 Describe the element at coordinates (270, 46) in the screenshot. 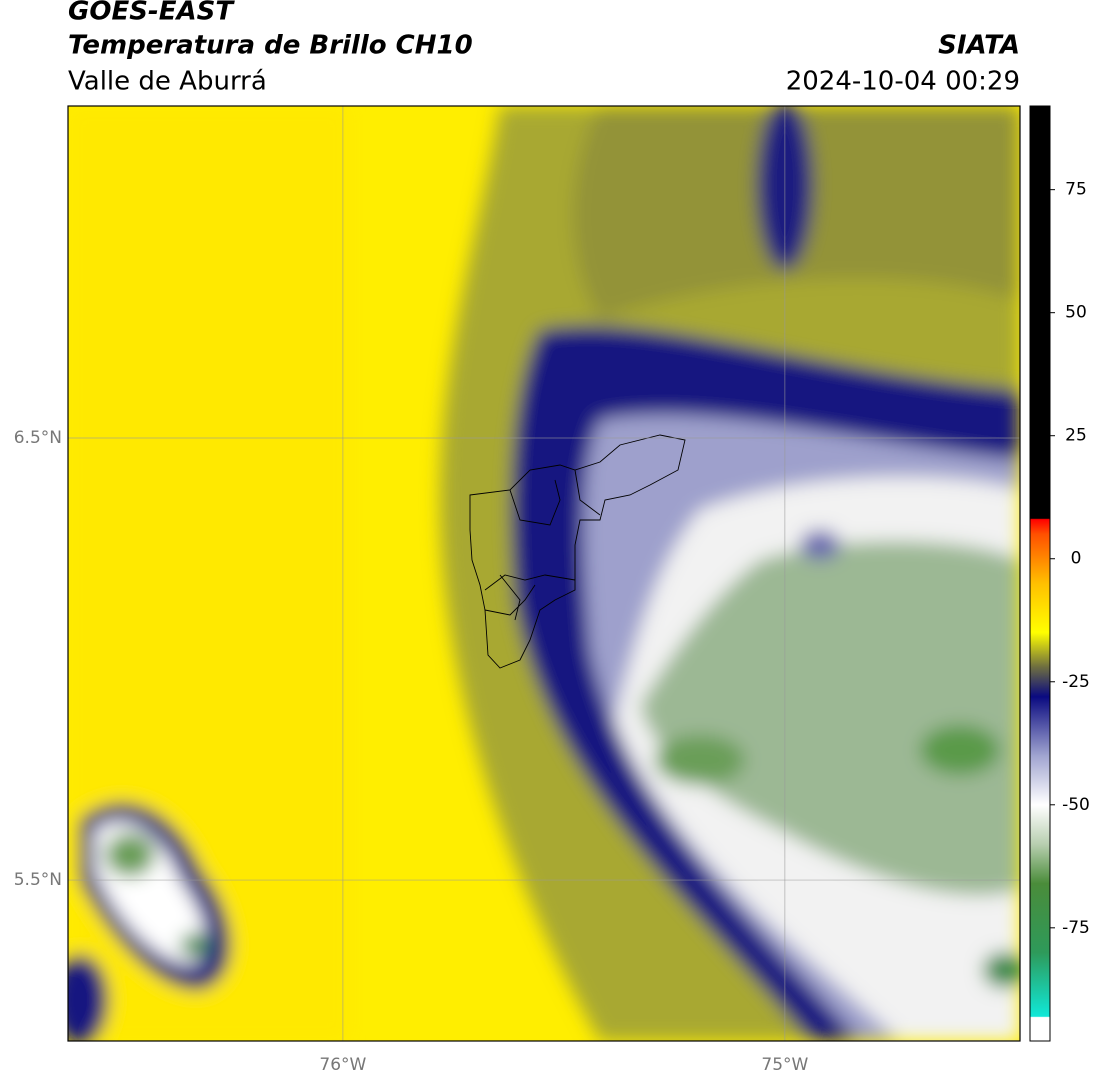

I see `subtitle: Temperatura de Brillo CH10` at that location.